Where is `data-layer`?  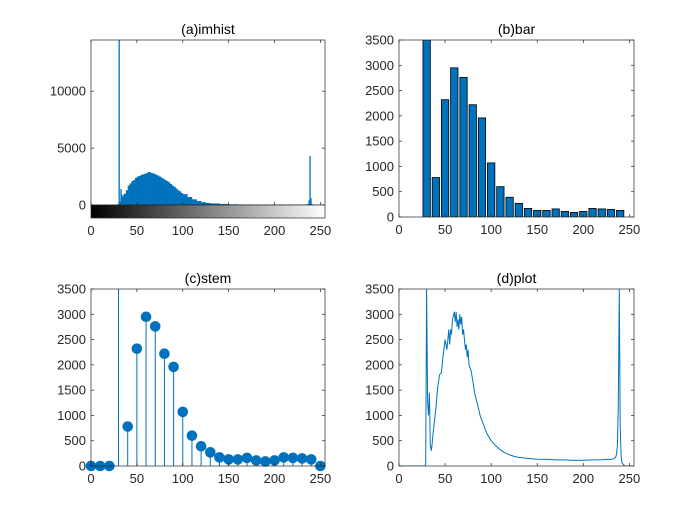
data-layer is located at coordinates (215, 122).